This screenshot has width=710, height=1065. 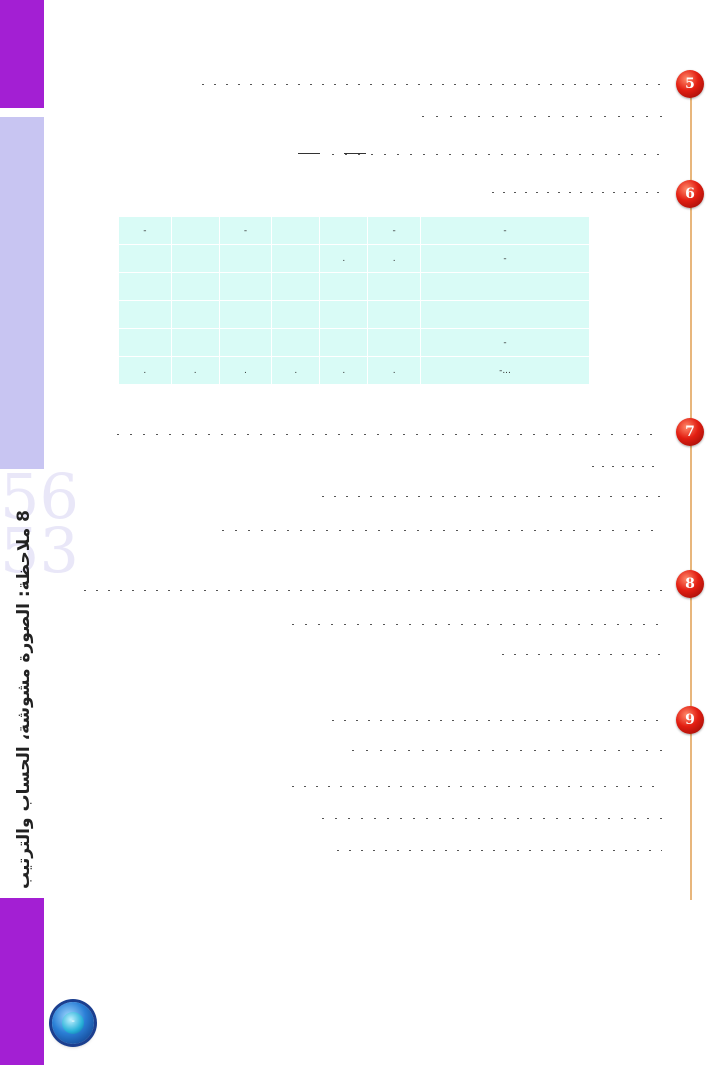 I want to click on decorative-digit-line: 56, so click(x=39, y=501).